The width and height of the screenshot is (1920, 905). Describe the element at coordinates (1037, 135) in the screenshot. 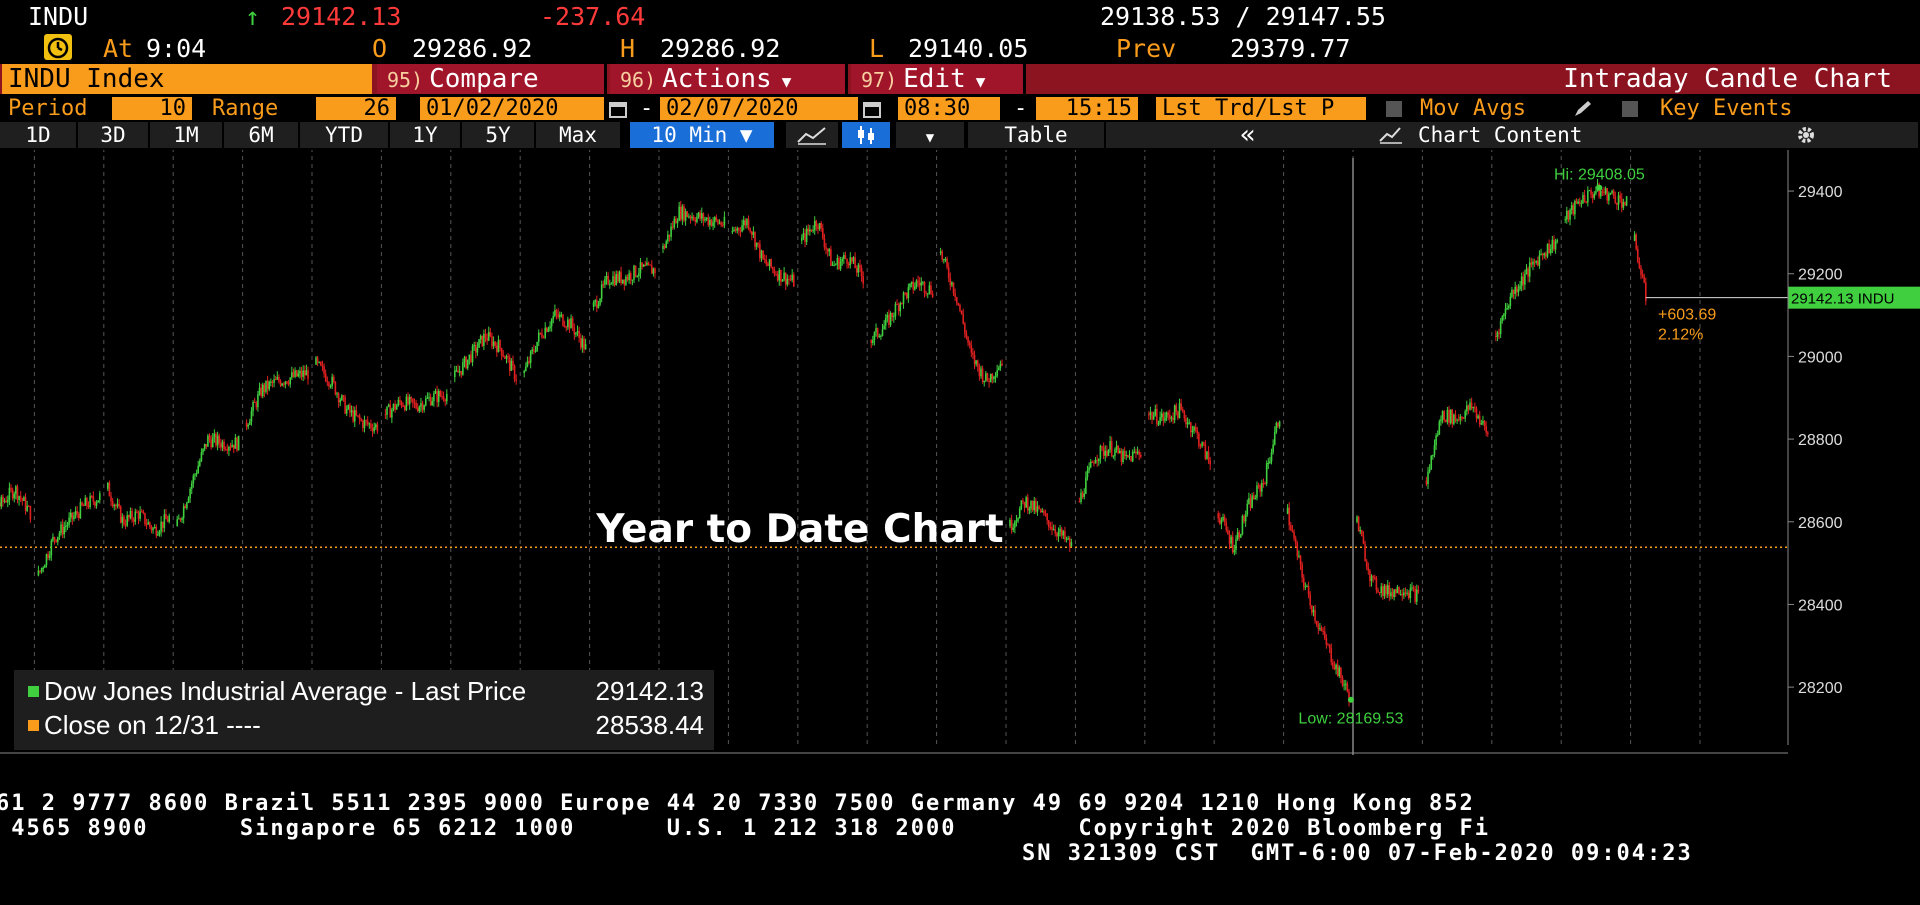

I see `table-button: Table` at that location.